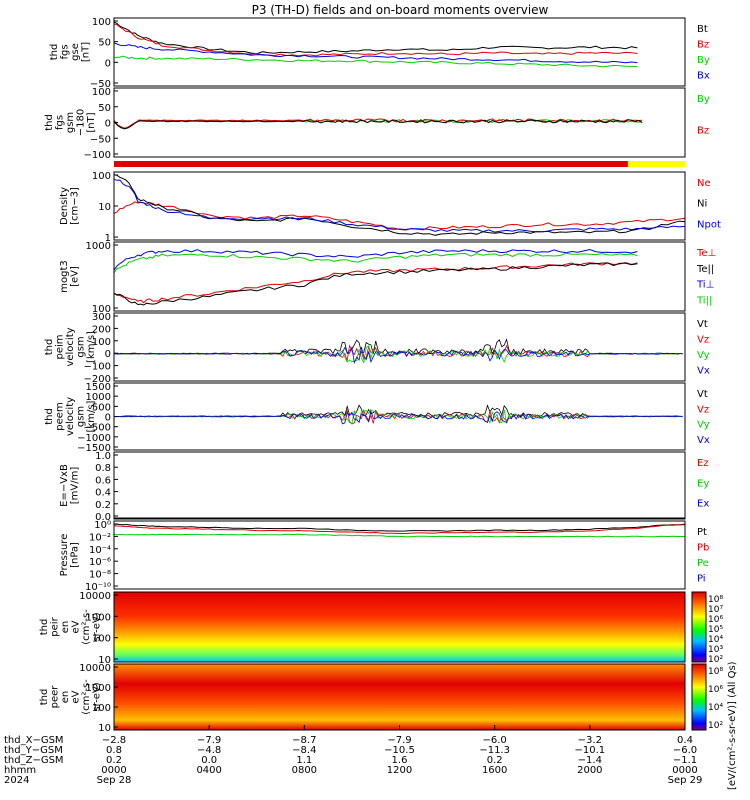 This screenshot has height=800, width=750. What do you see at coordinates (100, 537) in the screenshot?
I see `y-tick-label: 10⁻²` at bounding box center [100, 537].